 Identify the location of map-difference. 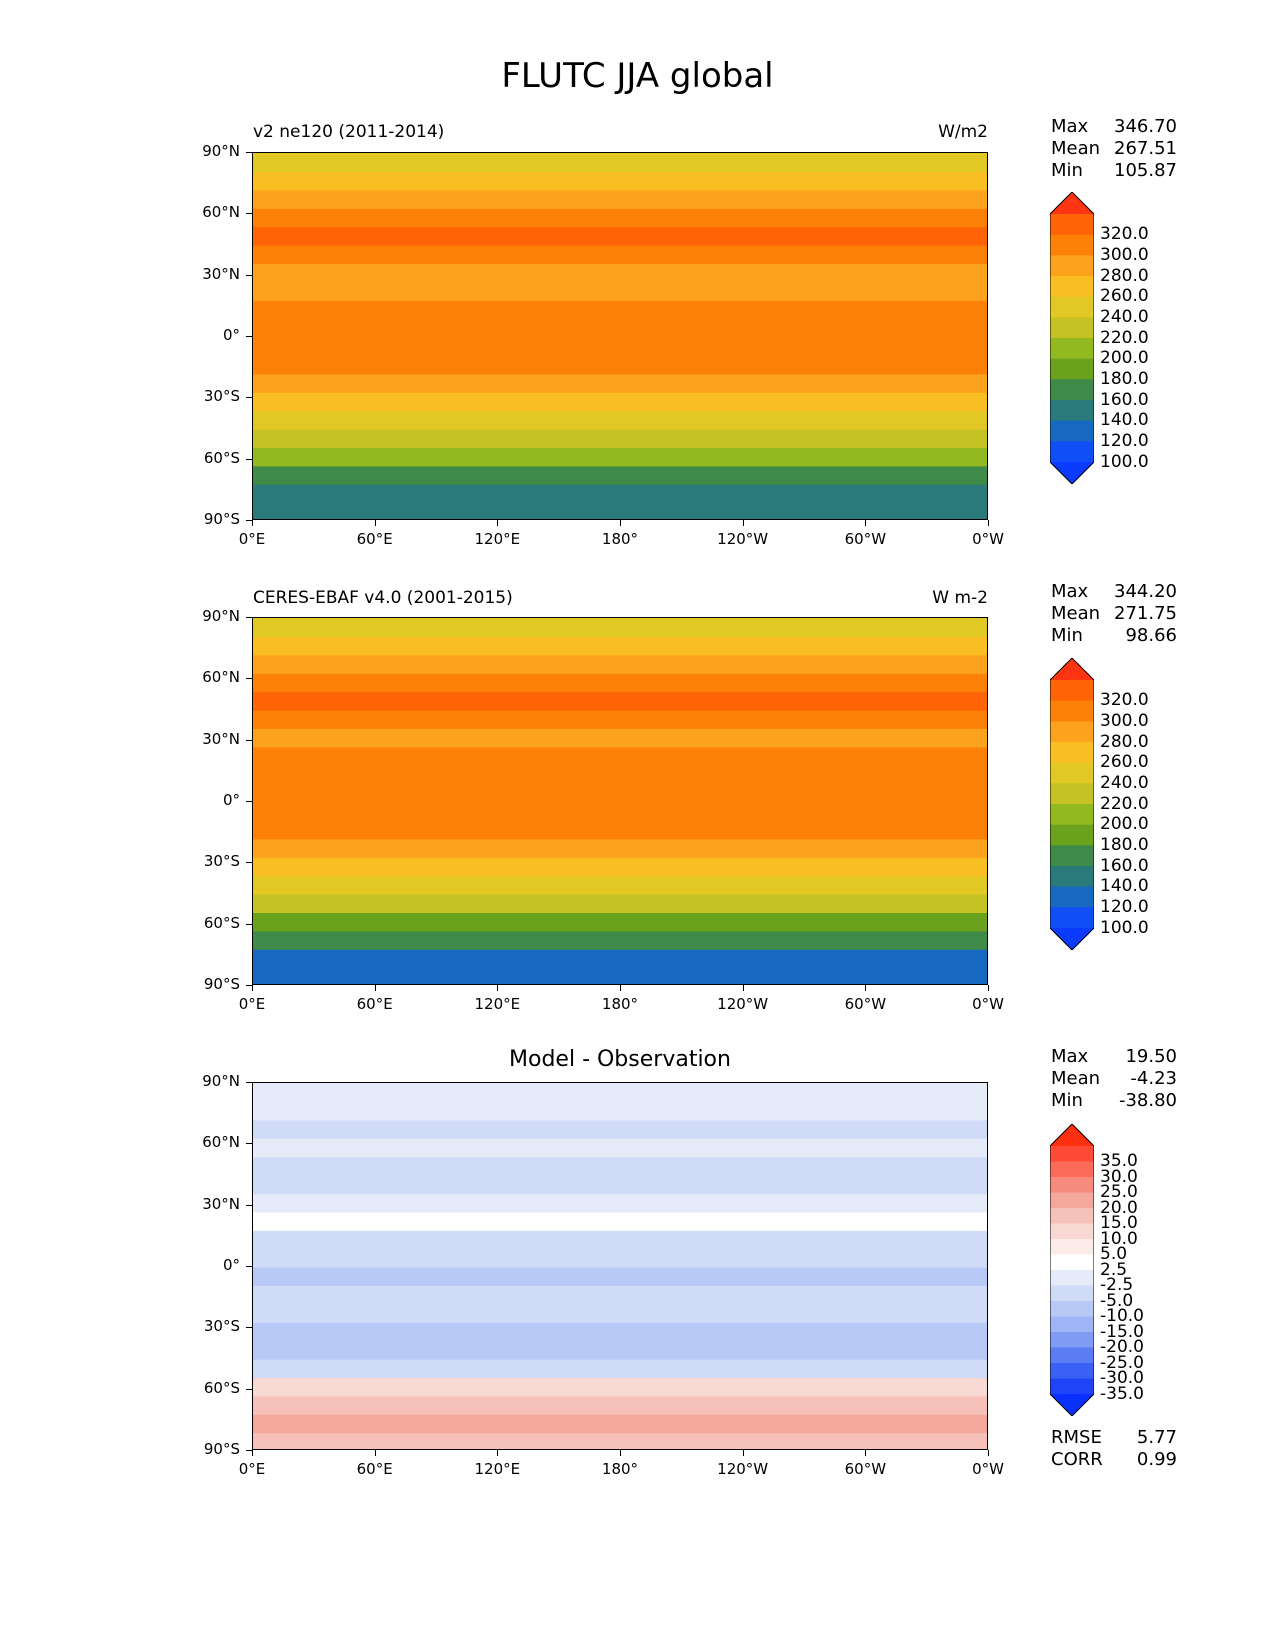
(620, 1266).